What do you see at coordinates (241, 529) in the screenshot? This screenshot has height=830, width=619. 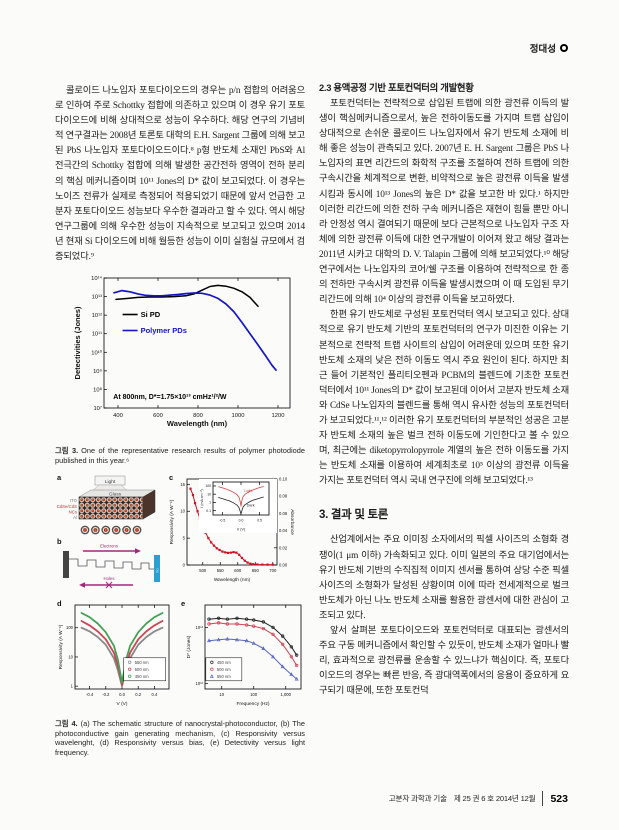 I see `svg-text: V (V)` at bounding box center [241, 529].